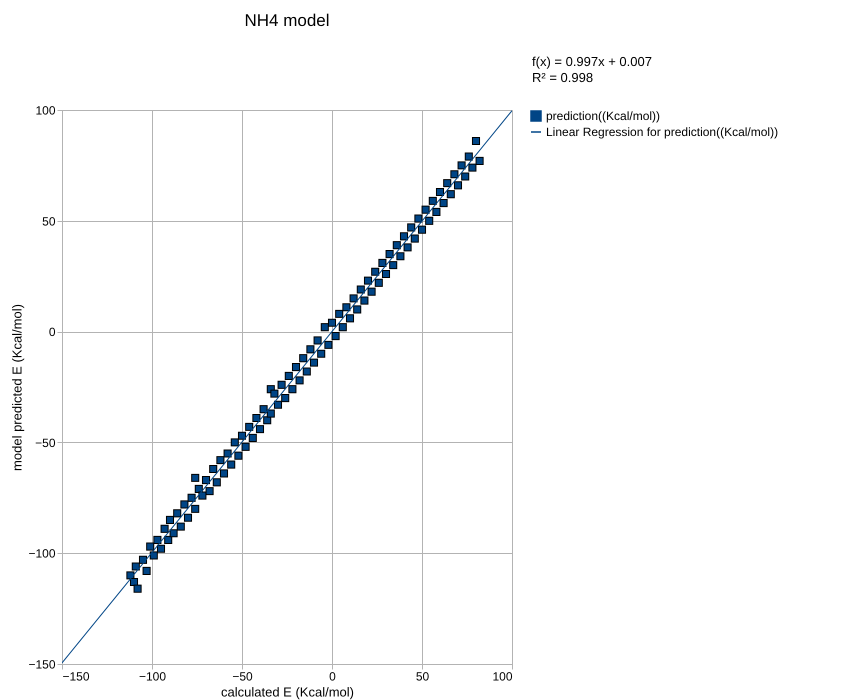 Image resolution: width=848 pixels, height=700 pixels. I want to click on chart-title: NH4 model, so click(287, 20).